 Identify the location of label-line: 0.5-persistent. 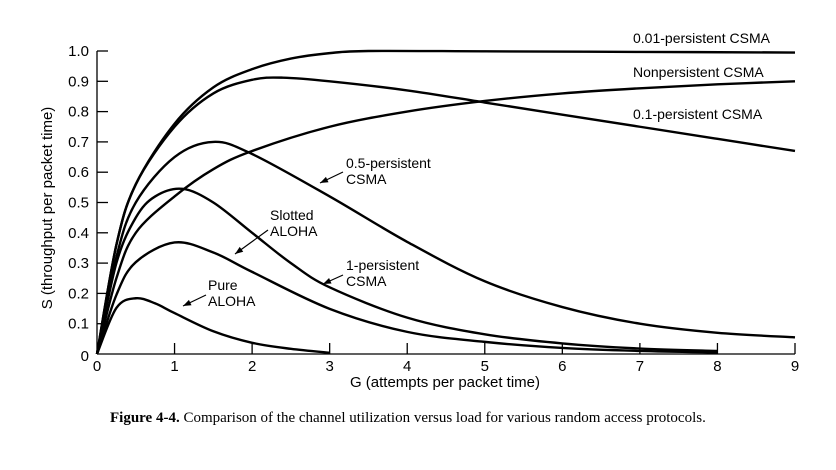
(388, 163).